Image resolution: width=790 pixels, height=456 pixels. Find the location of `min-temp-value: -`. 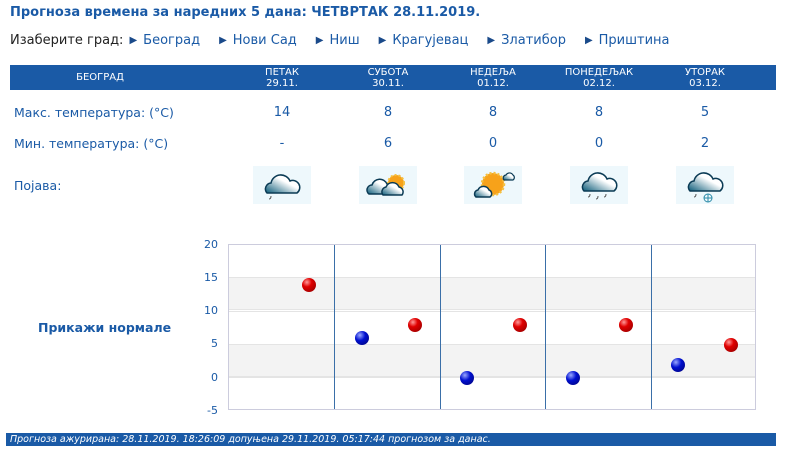

min-temp-value: - is located at coordinates (282, 143).